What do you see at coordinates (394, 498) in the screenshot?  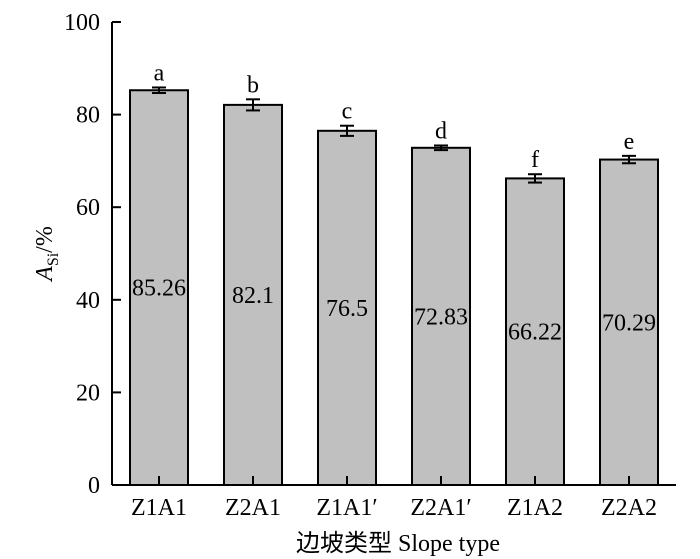 I see `x-axis: Z1A1 Z2A1 Z1A1′ Z2A1′ Z1A2 Z2A2` at bounding box center [394, 498].